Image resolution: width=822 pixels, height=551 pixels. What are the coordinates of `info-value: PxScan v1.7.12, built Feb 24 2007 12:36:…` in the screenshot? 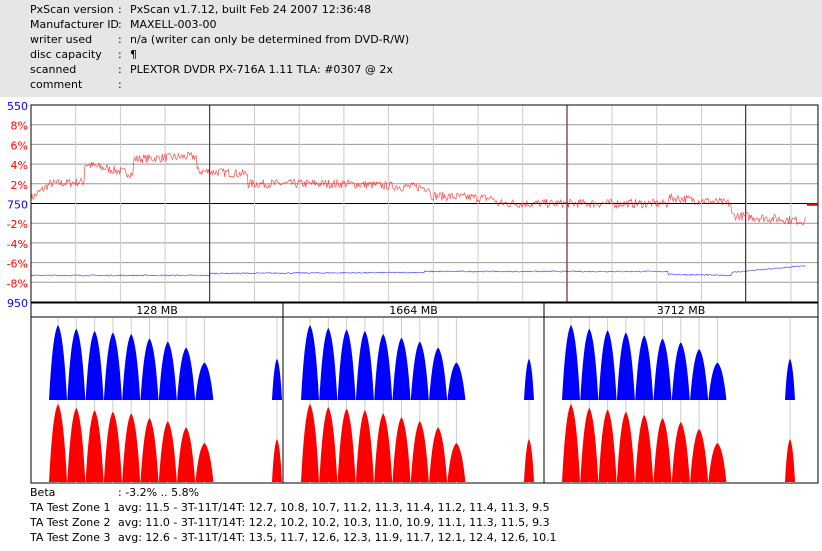 It's located at (251, 9).